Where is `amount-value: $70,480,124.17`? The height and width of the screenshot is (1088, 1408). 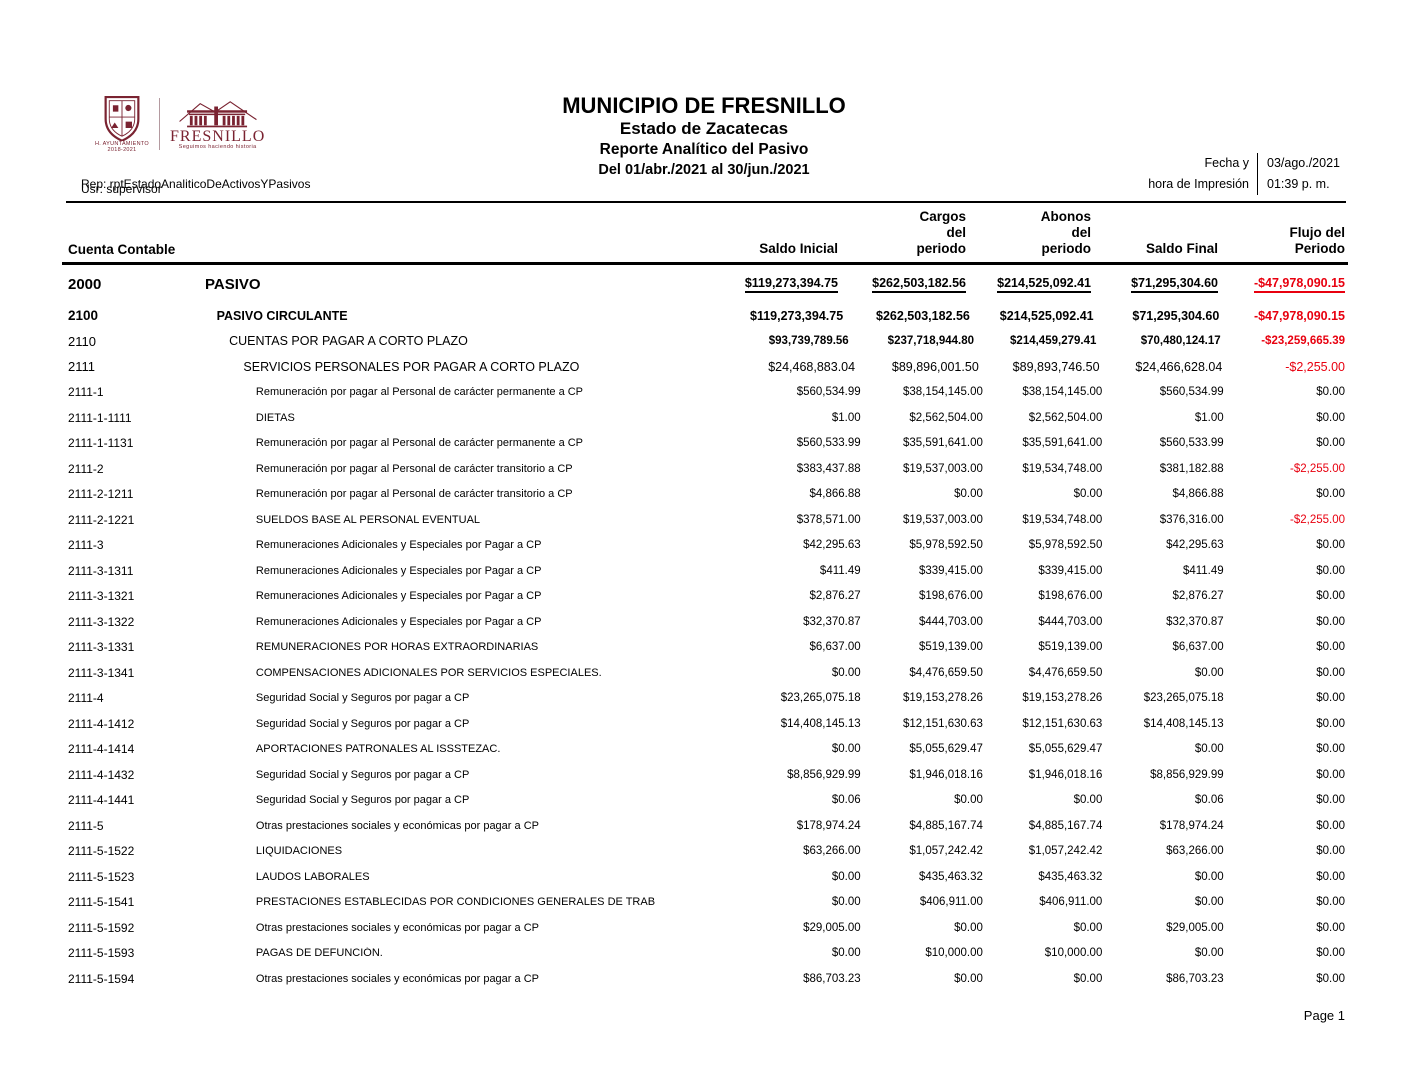
amount-value: $70,480,124.17 is located at coordinates (1180, 341).